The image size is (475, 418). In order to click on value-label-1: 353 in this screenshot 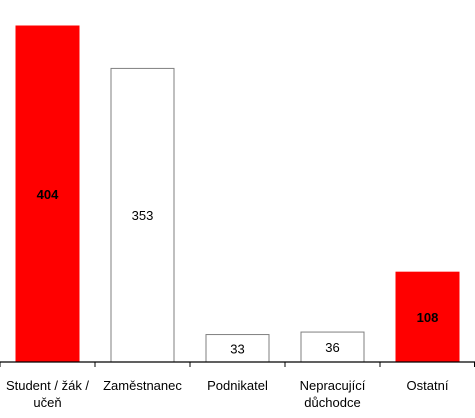, I will do `click(143, 215)`.